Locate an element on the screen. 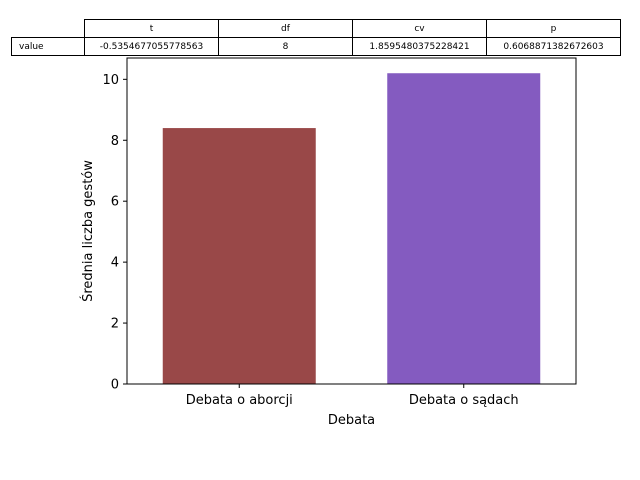 This screenshot has height=480, width=640. stats-table-header-row: t df cv p is located at coordinates (316, 28).